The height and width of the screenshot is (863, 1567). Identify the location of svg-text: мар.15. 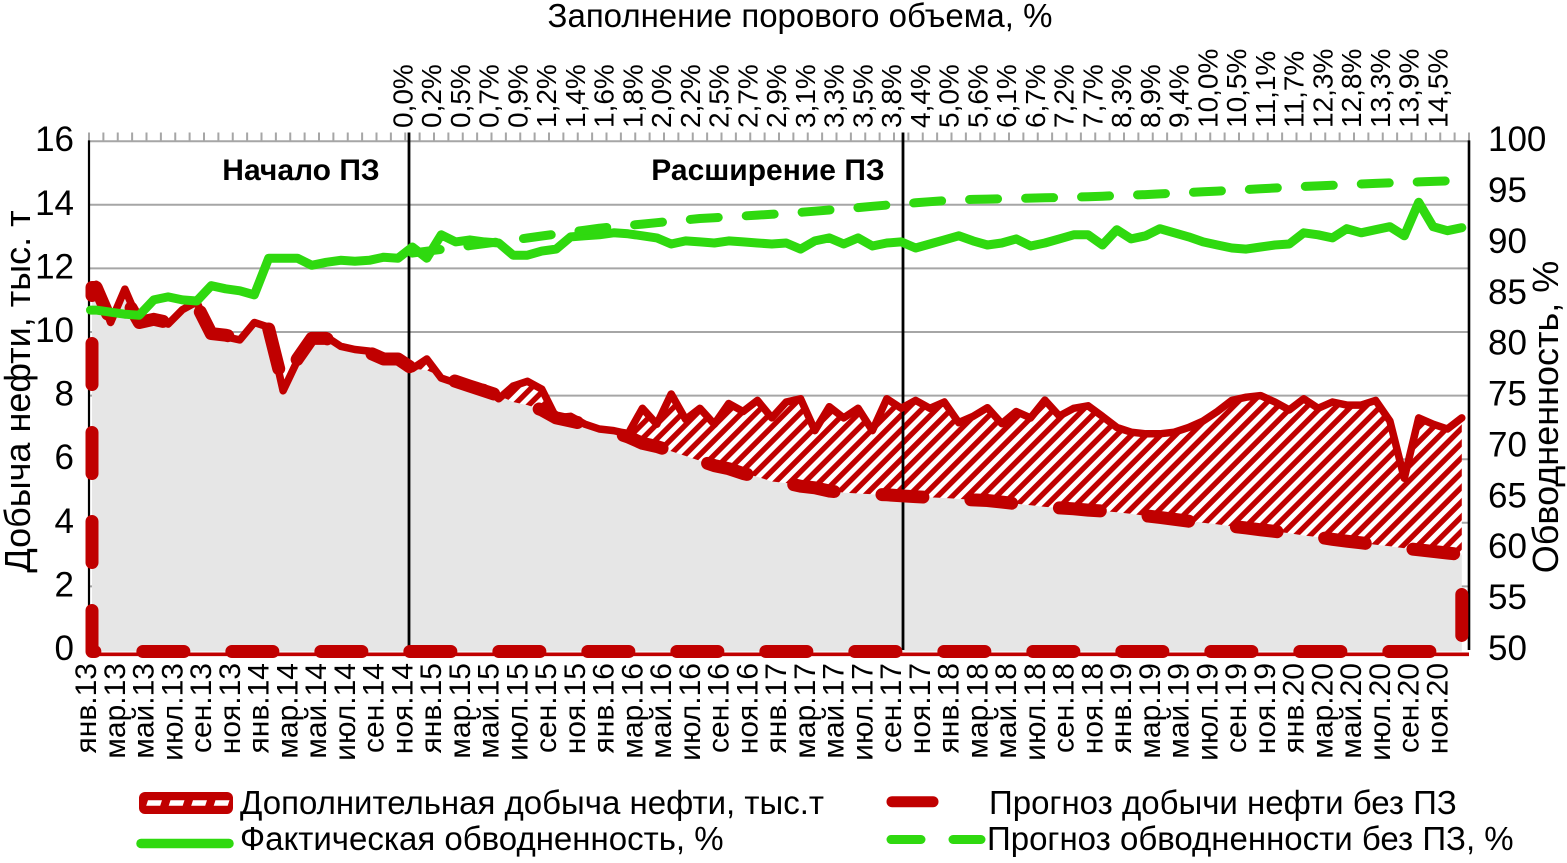
(460, 711).